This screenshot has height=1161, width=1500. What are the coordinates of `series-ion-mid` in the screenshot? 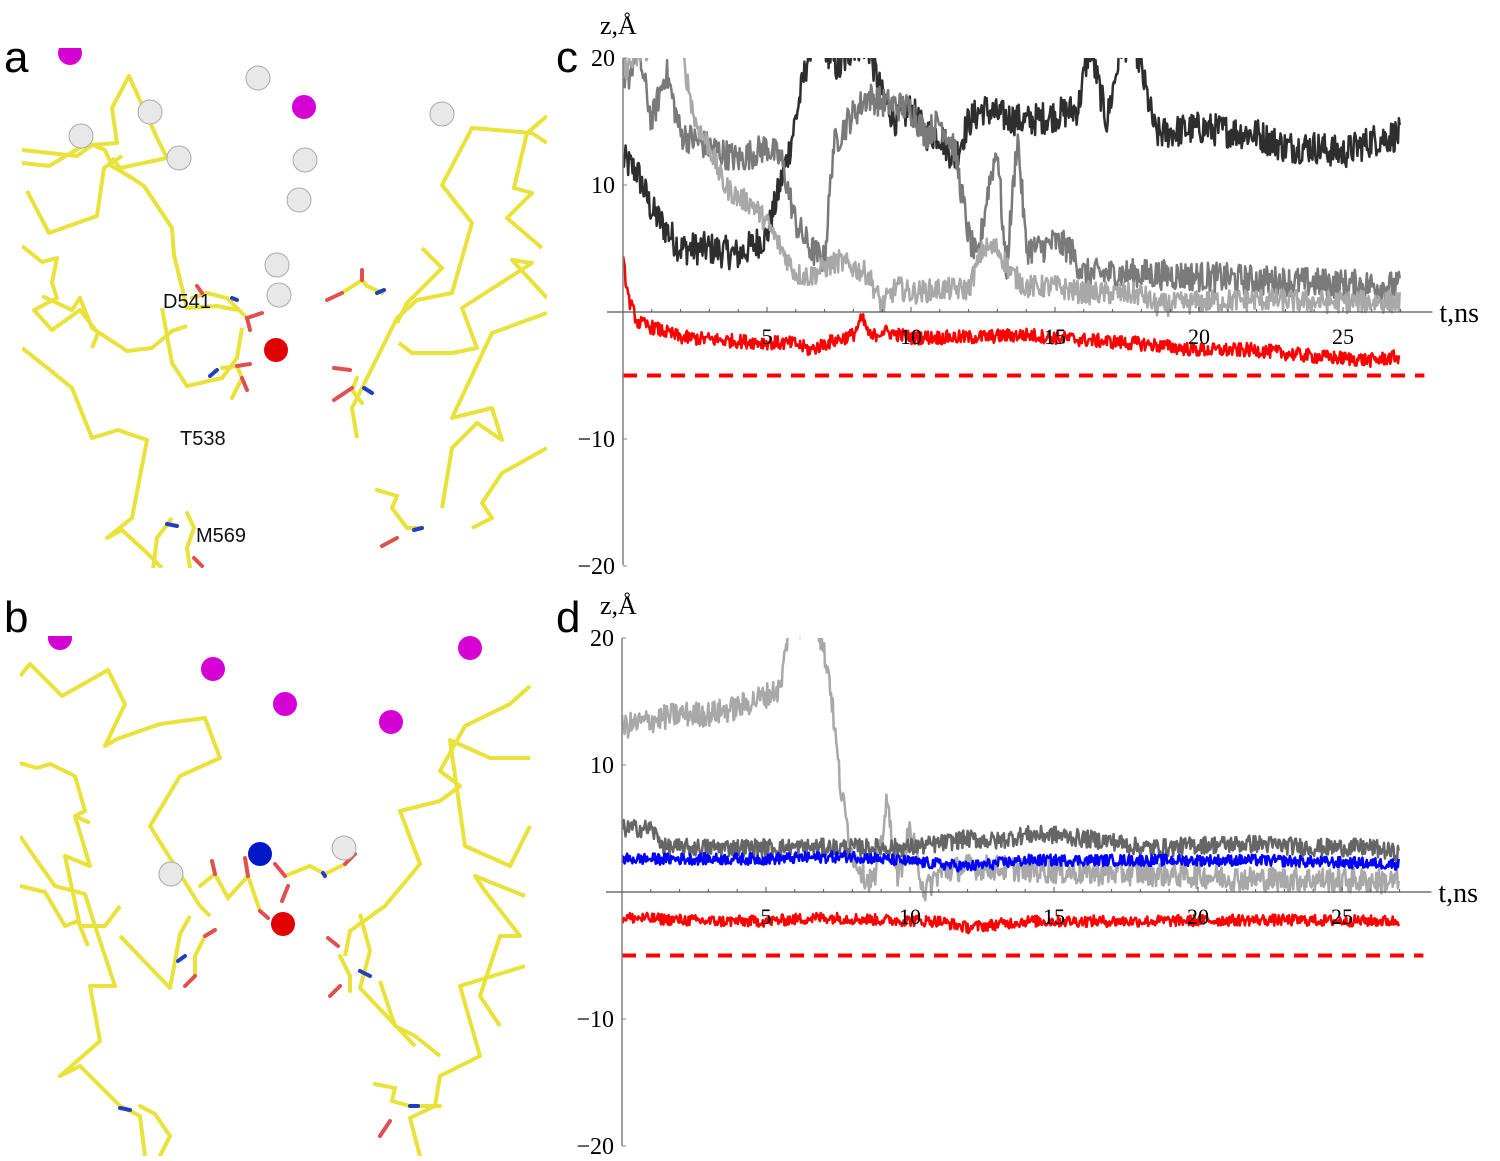 It's located at (1012, 180).